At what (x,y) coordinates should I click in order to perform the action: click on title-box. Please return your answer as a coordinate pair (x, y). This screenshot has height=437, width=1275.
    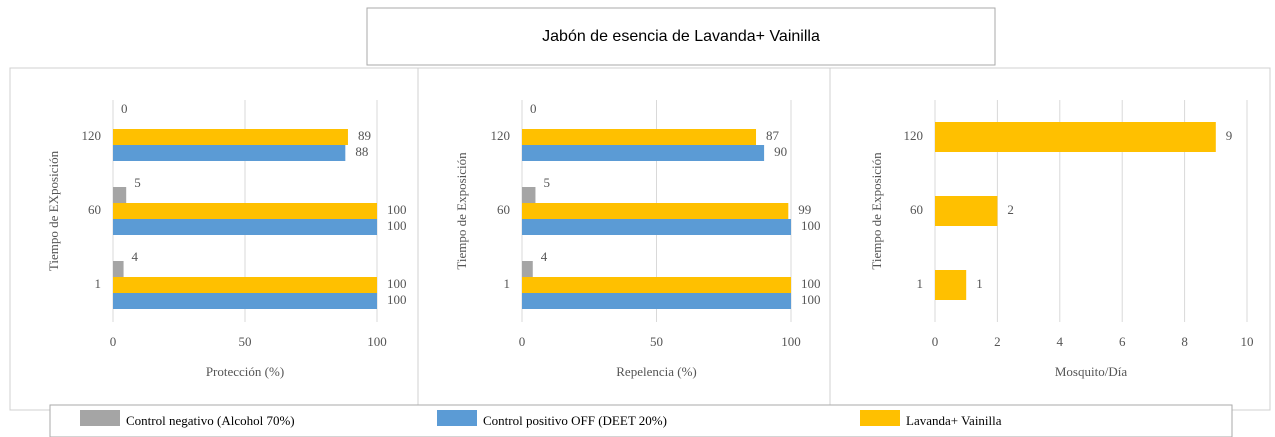
    Looking at the image, I should click on (681, 36).